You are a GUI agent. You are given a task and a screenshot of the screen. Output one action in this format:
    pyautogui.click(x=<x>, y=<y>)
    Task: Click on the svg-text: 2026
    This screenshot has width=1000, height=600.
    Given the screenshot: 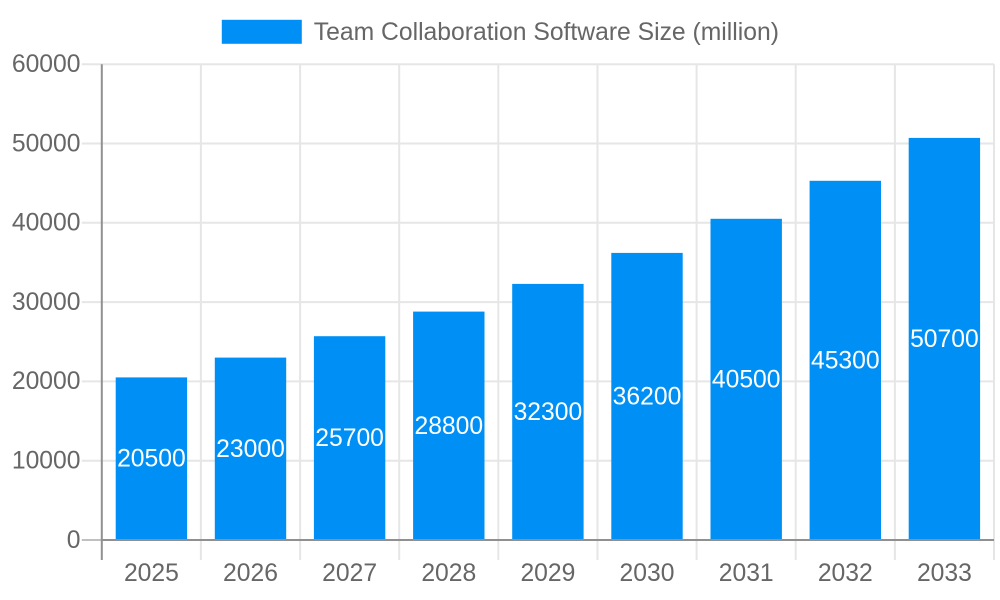 What is the action you would take?
    pyautogui.click(x=250, y=573)
    